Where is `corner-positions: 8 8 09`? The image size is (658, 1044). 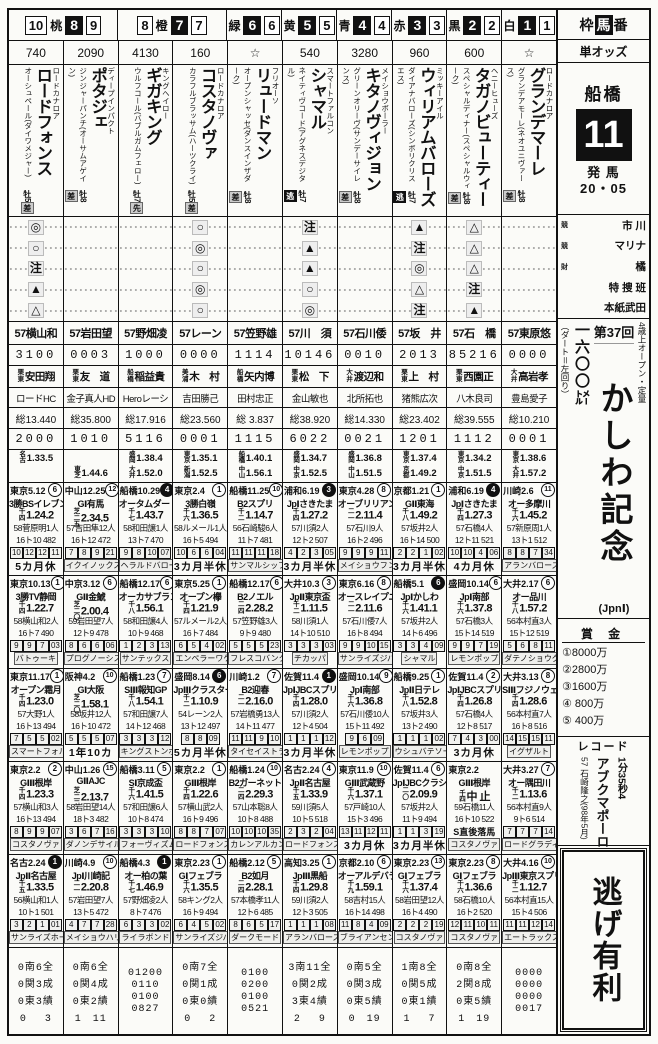
corner-positions: 8 8 09 is located at coordinates (200, 738).